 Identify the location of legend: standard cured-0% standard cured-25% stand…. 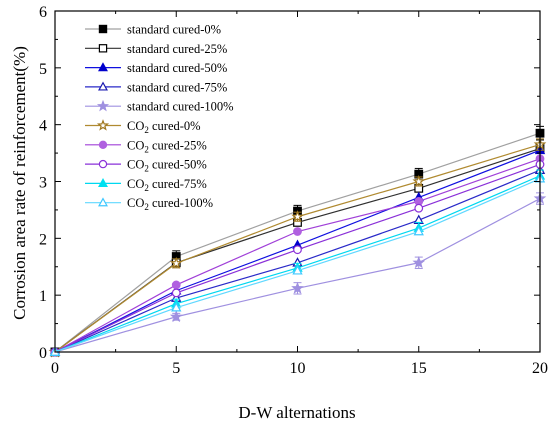
(159, 117).